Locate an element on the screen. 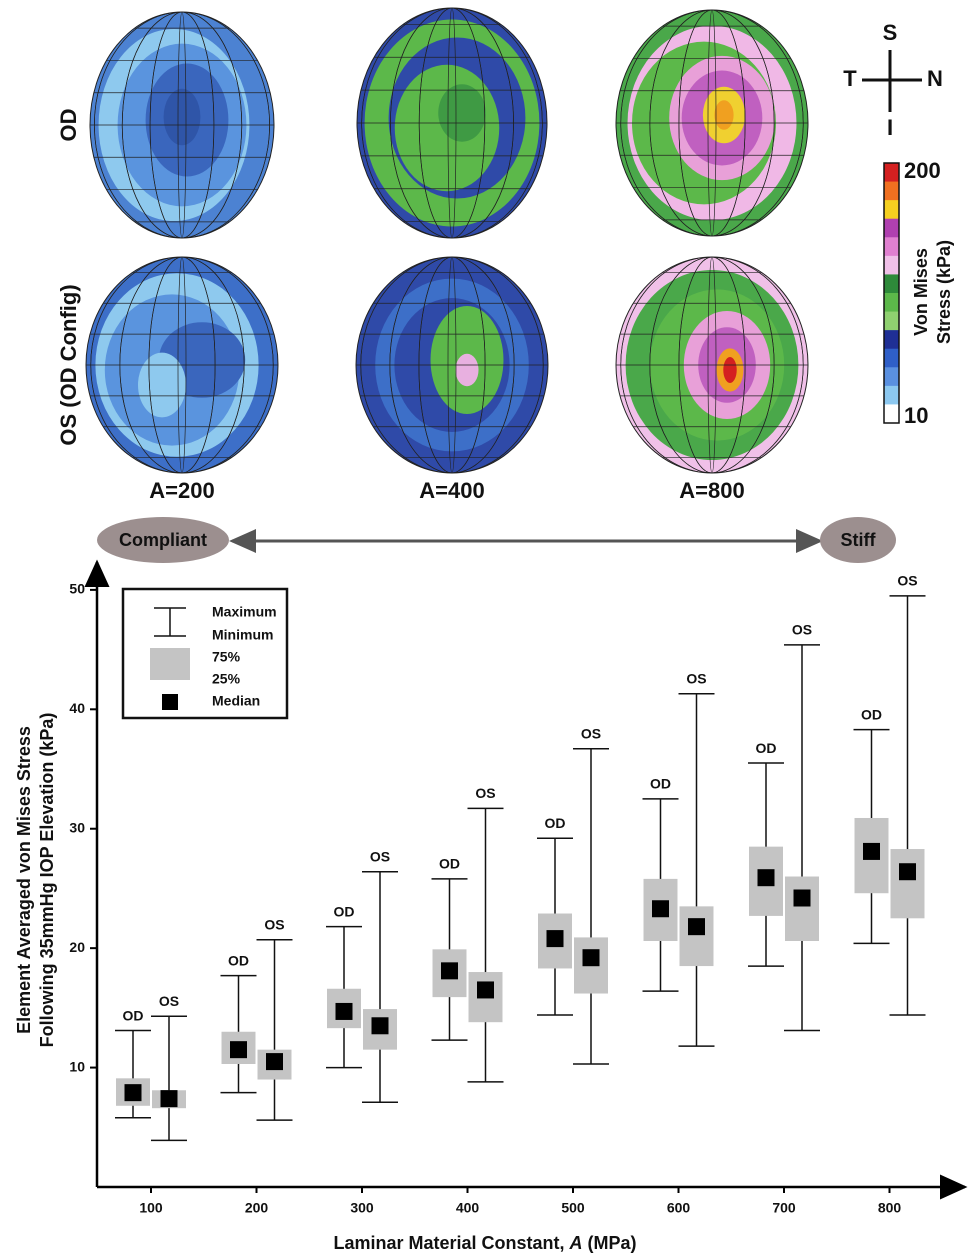 Image resolution: width=972 pixels, height=1256 pixels. stiffness-label: Compliant is located at coordinates (163, 540).